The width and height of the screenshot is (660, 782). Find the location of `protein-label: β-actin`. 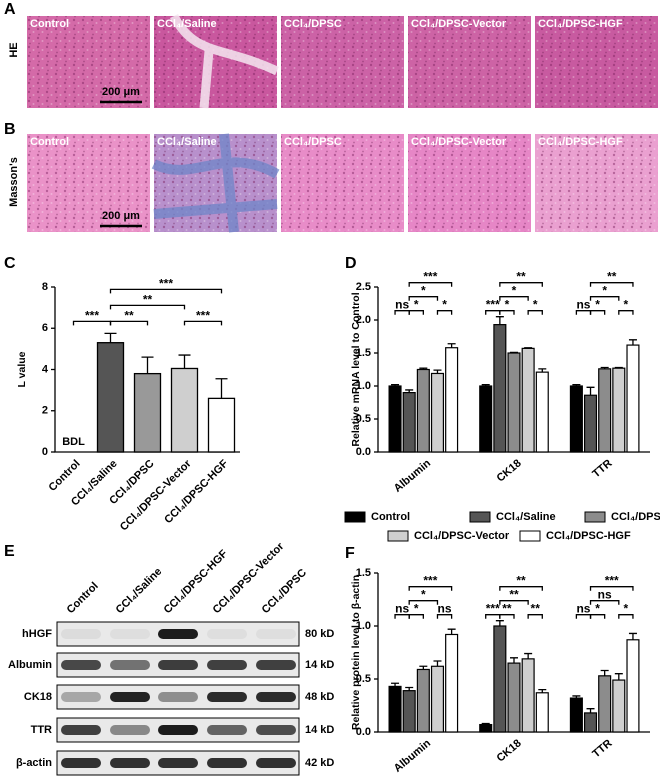

protein-label: β-actin is located at coordinates (34, 763).